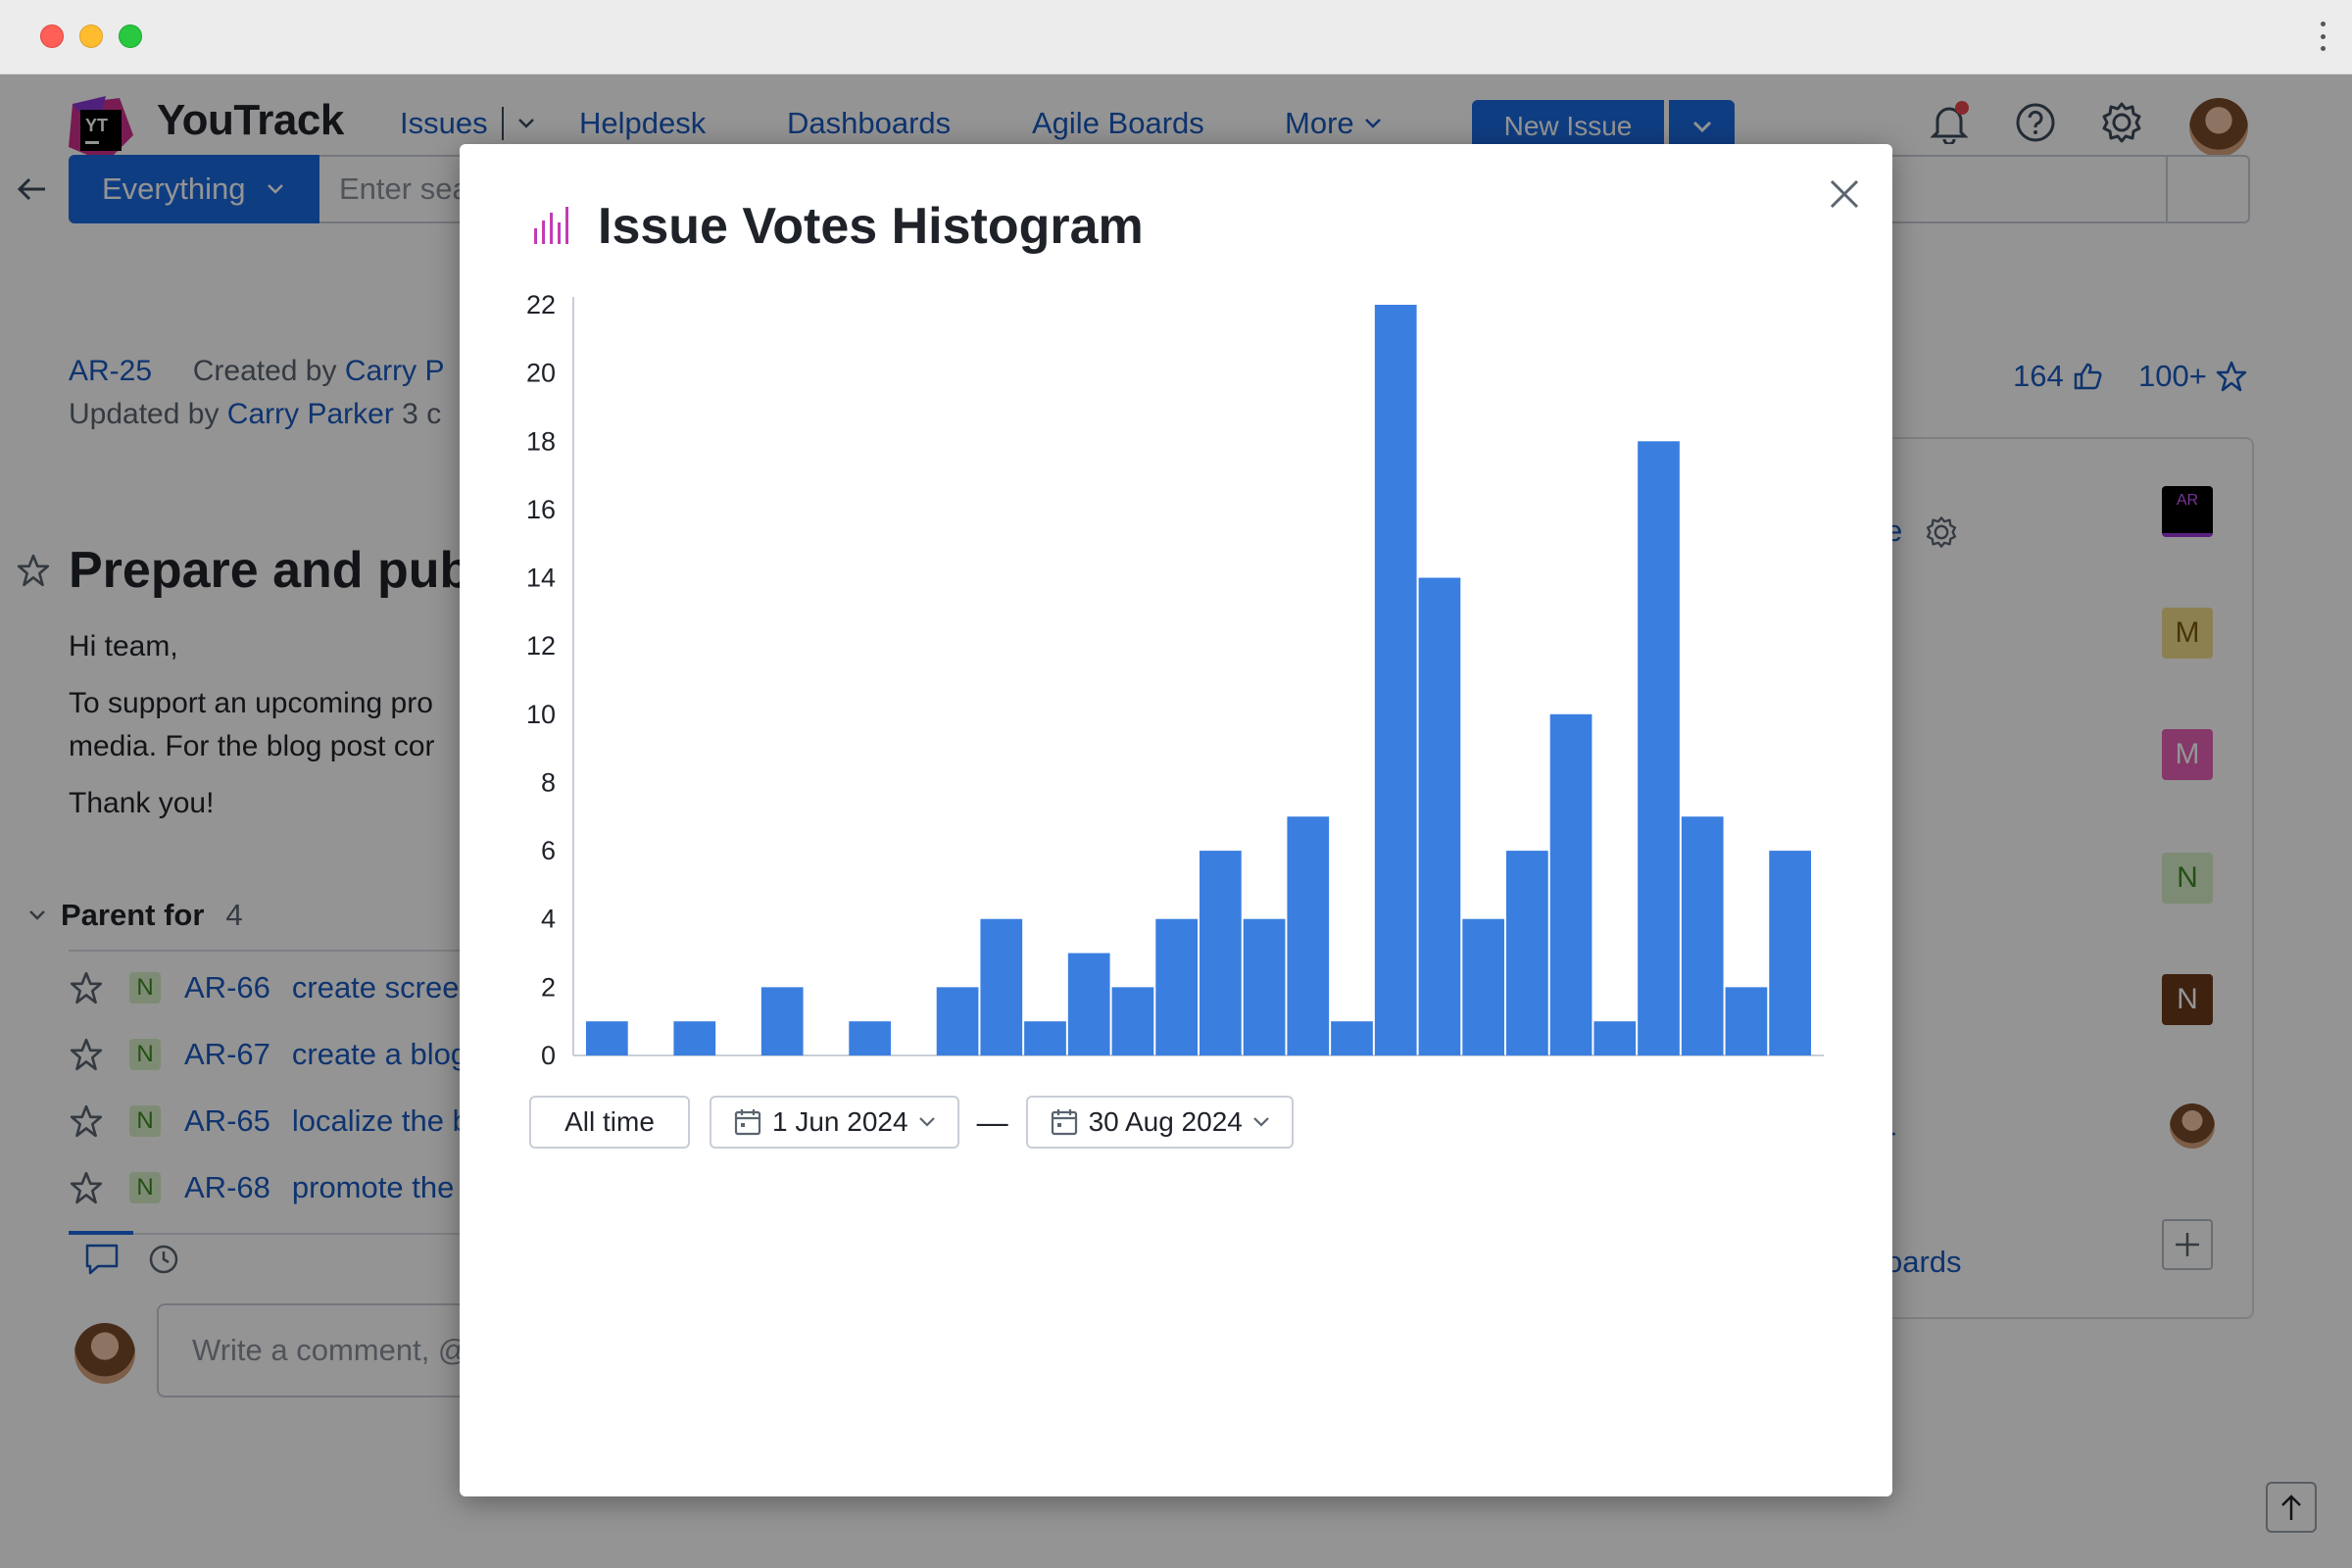 The height and width of the screenshot is (1568, 2352). What do you see at coordinates (234, 915) in the screenshot?
I see `parent-for-count: 4` at bounding box center [234, 915].